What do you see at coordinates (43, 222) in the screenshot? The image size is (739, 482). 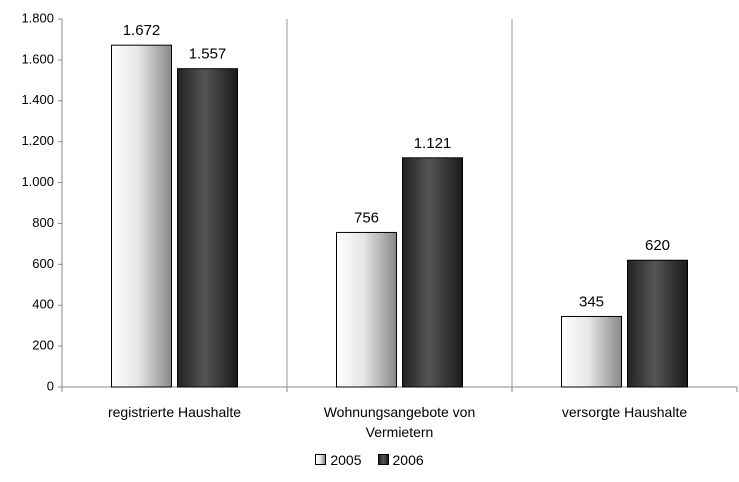 I see `y-tick-label: 800` at bounding box center [43, 222].